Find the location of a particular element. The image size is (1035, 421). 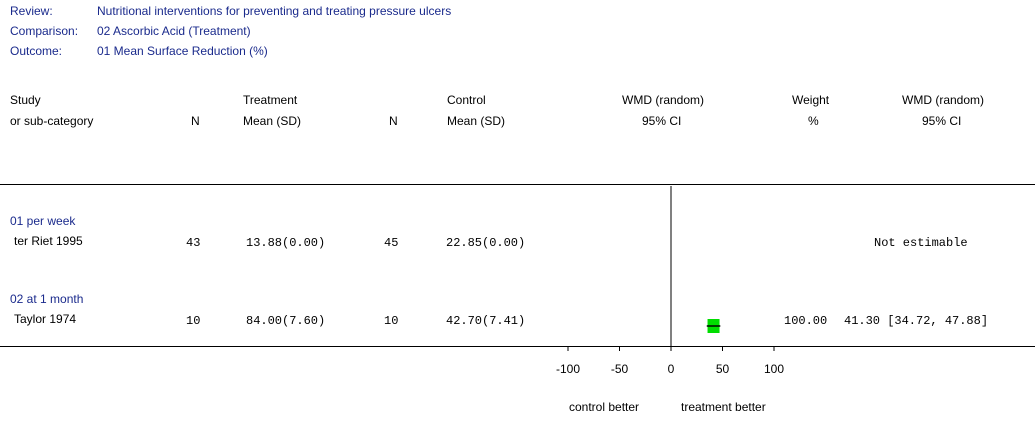

favours-control-label: control better is located at coordinates (604, 407).